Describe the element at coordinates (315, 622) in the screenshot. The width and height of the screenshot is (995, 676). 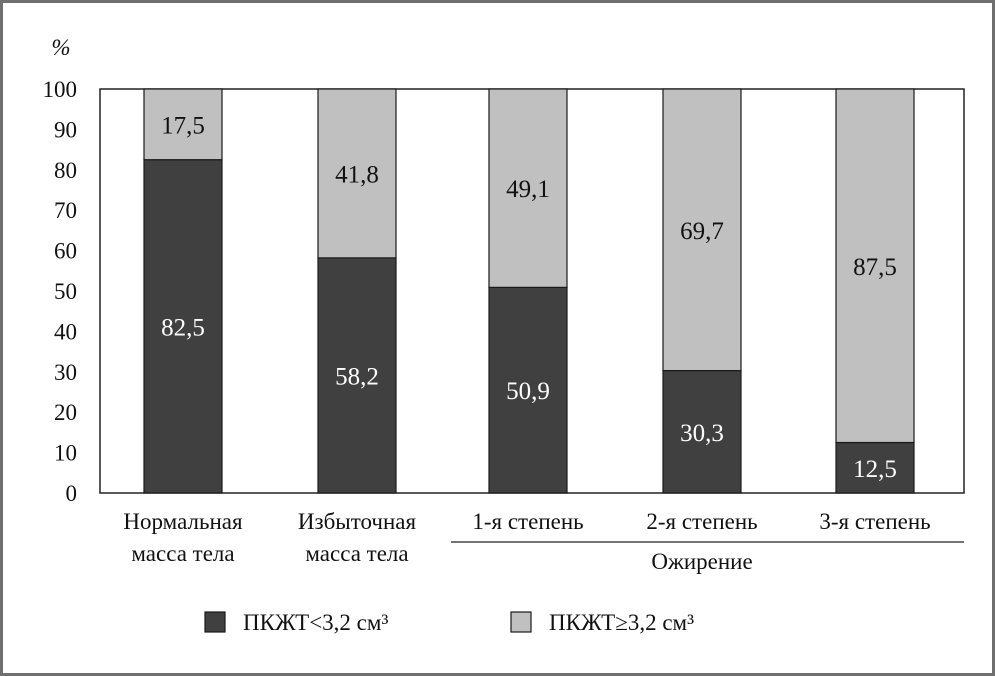
I see `legend-label: ПКЖТ<3,2 см³` at that location.